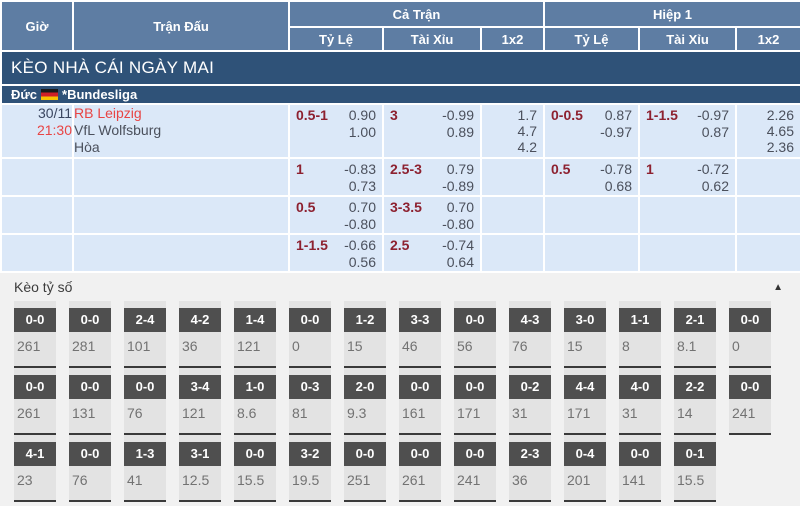 The height and width of the screenshot is (506, 800). I want to click on score-box: 0-3, so click(310, 387).